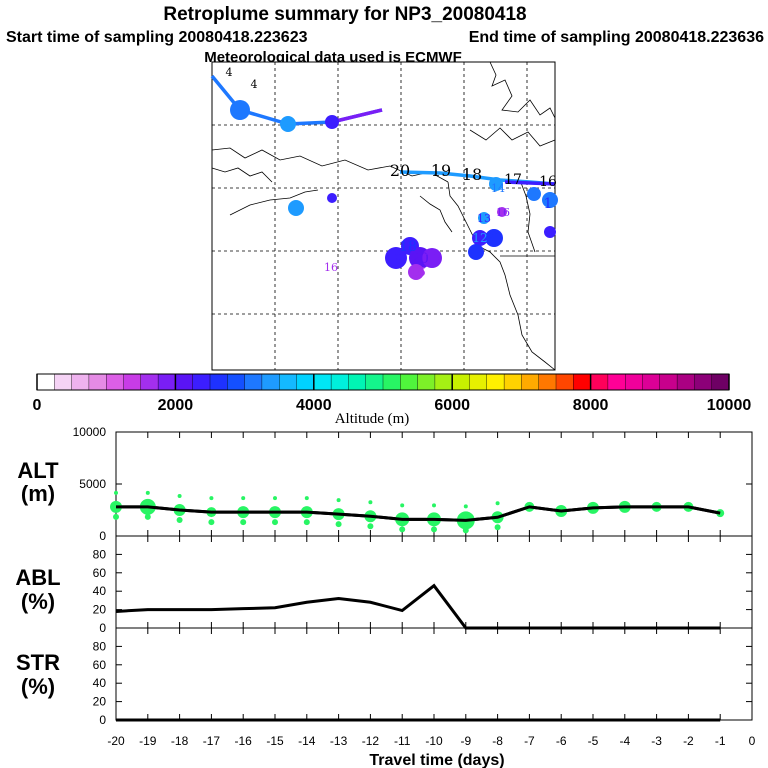 The image size is (768, 768). Describe the element at coordinates (529, 741) in the screenshot. I see `x-tick-label: -7` at that location.